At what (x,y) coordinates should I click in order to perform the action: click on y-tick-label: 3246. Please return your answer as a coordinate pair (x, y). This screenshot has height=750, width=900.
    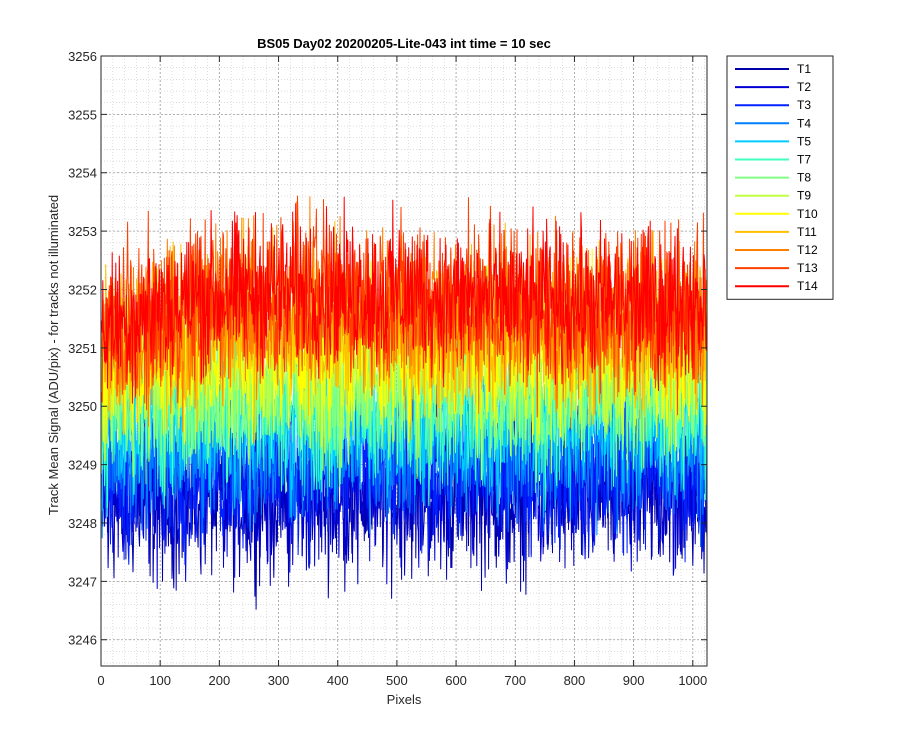
    Looking at the image, I should click on (82, 640).